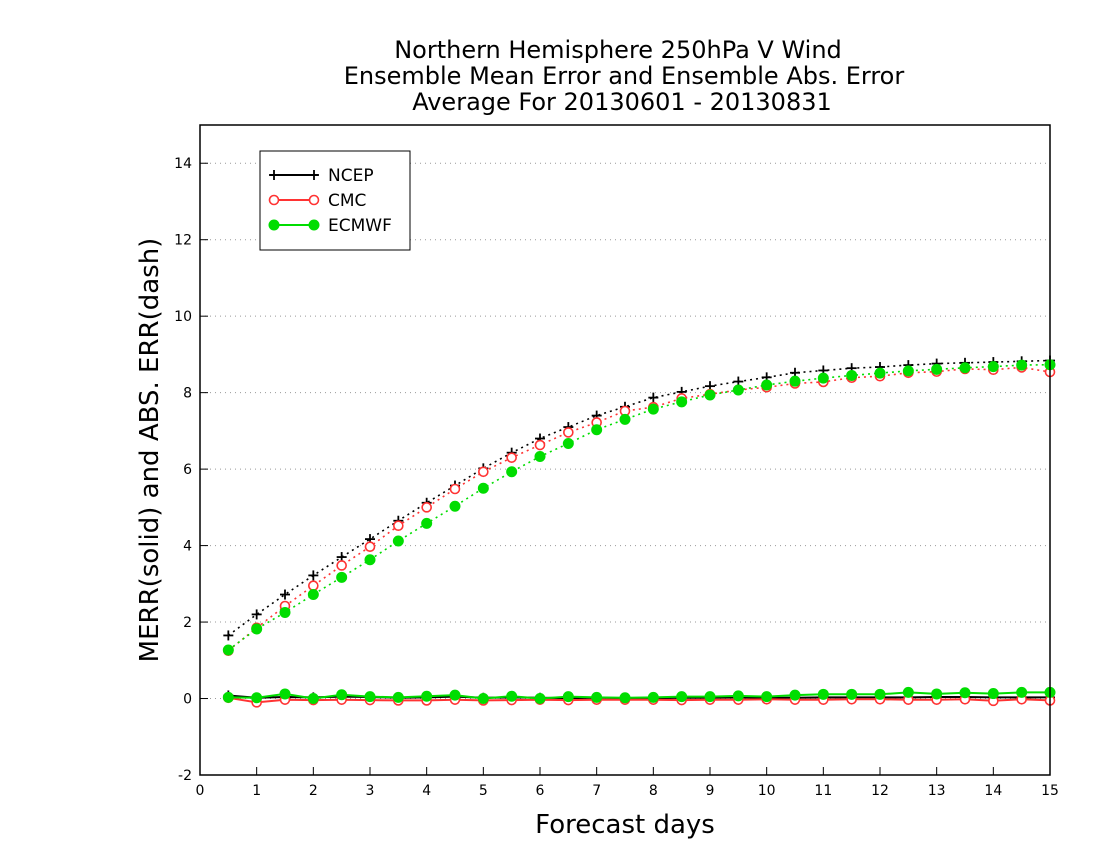 This screenshot has width=1100, height=850. I want to click on y-tick-label: 14, so click(183, 164).